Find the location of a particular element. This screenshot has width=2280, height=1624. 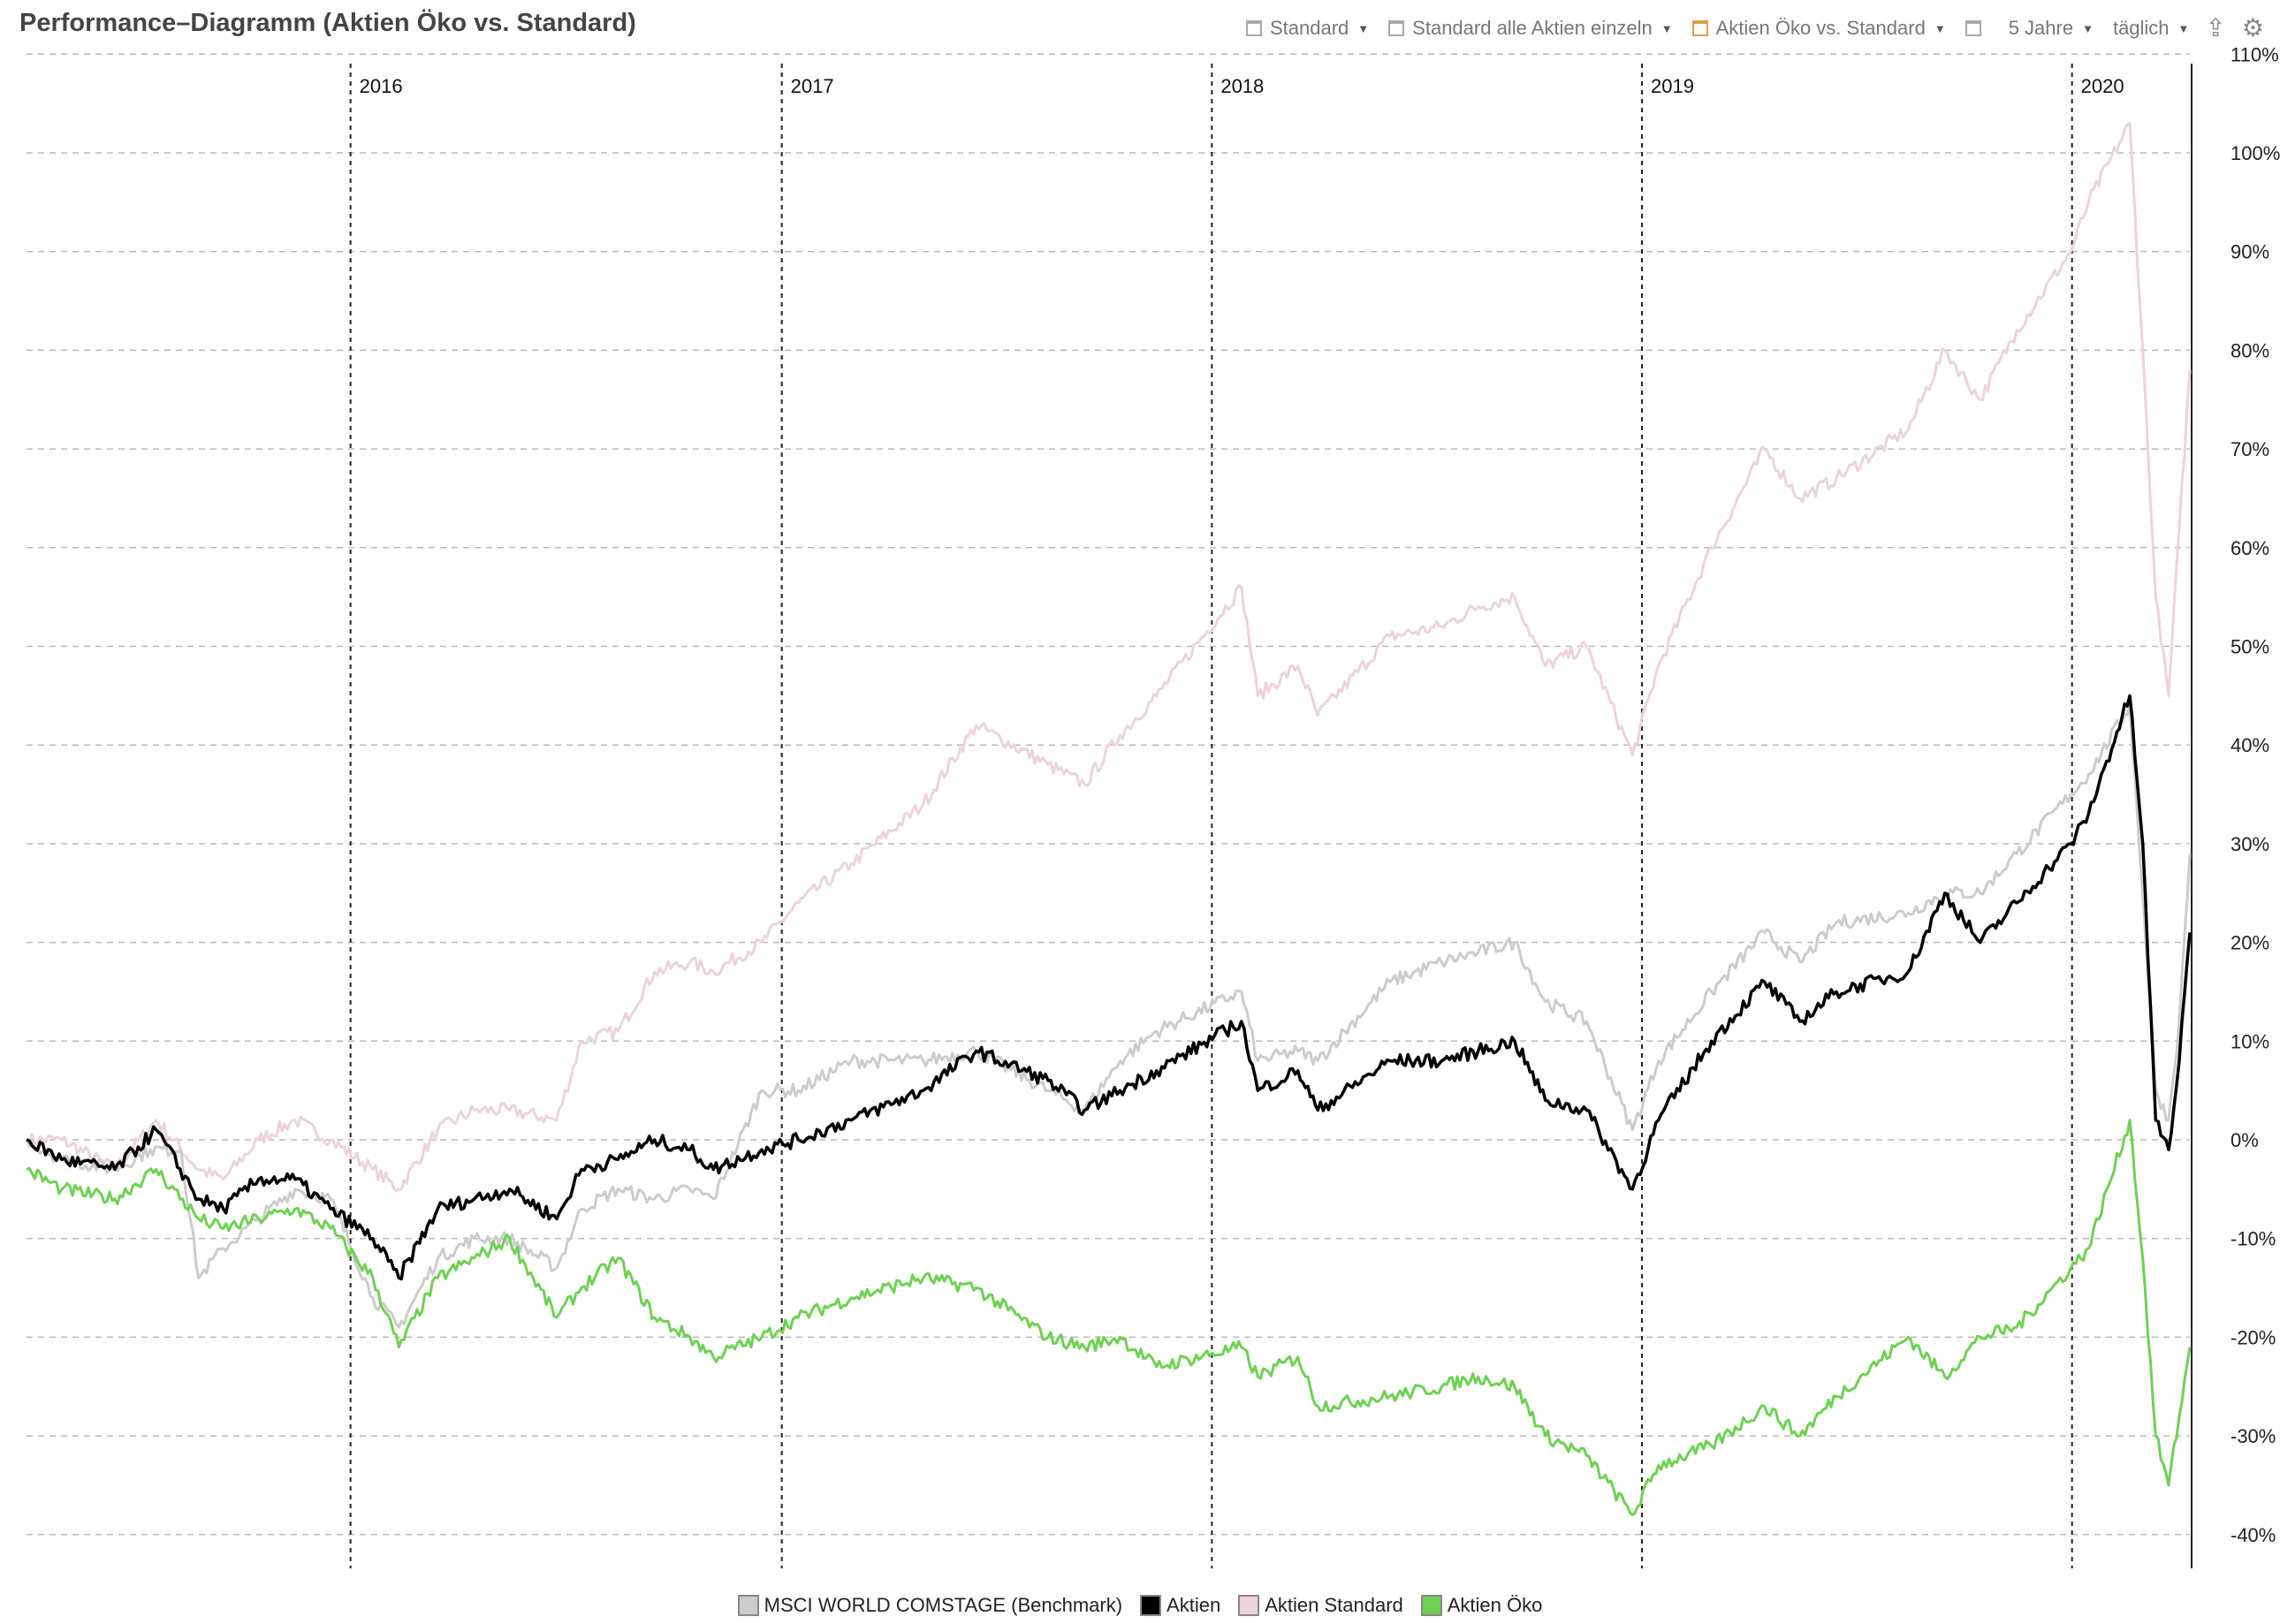

legend-label: Aktien is located at coordinates (1194, 1605).